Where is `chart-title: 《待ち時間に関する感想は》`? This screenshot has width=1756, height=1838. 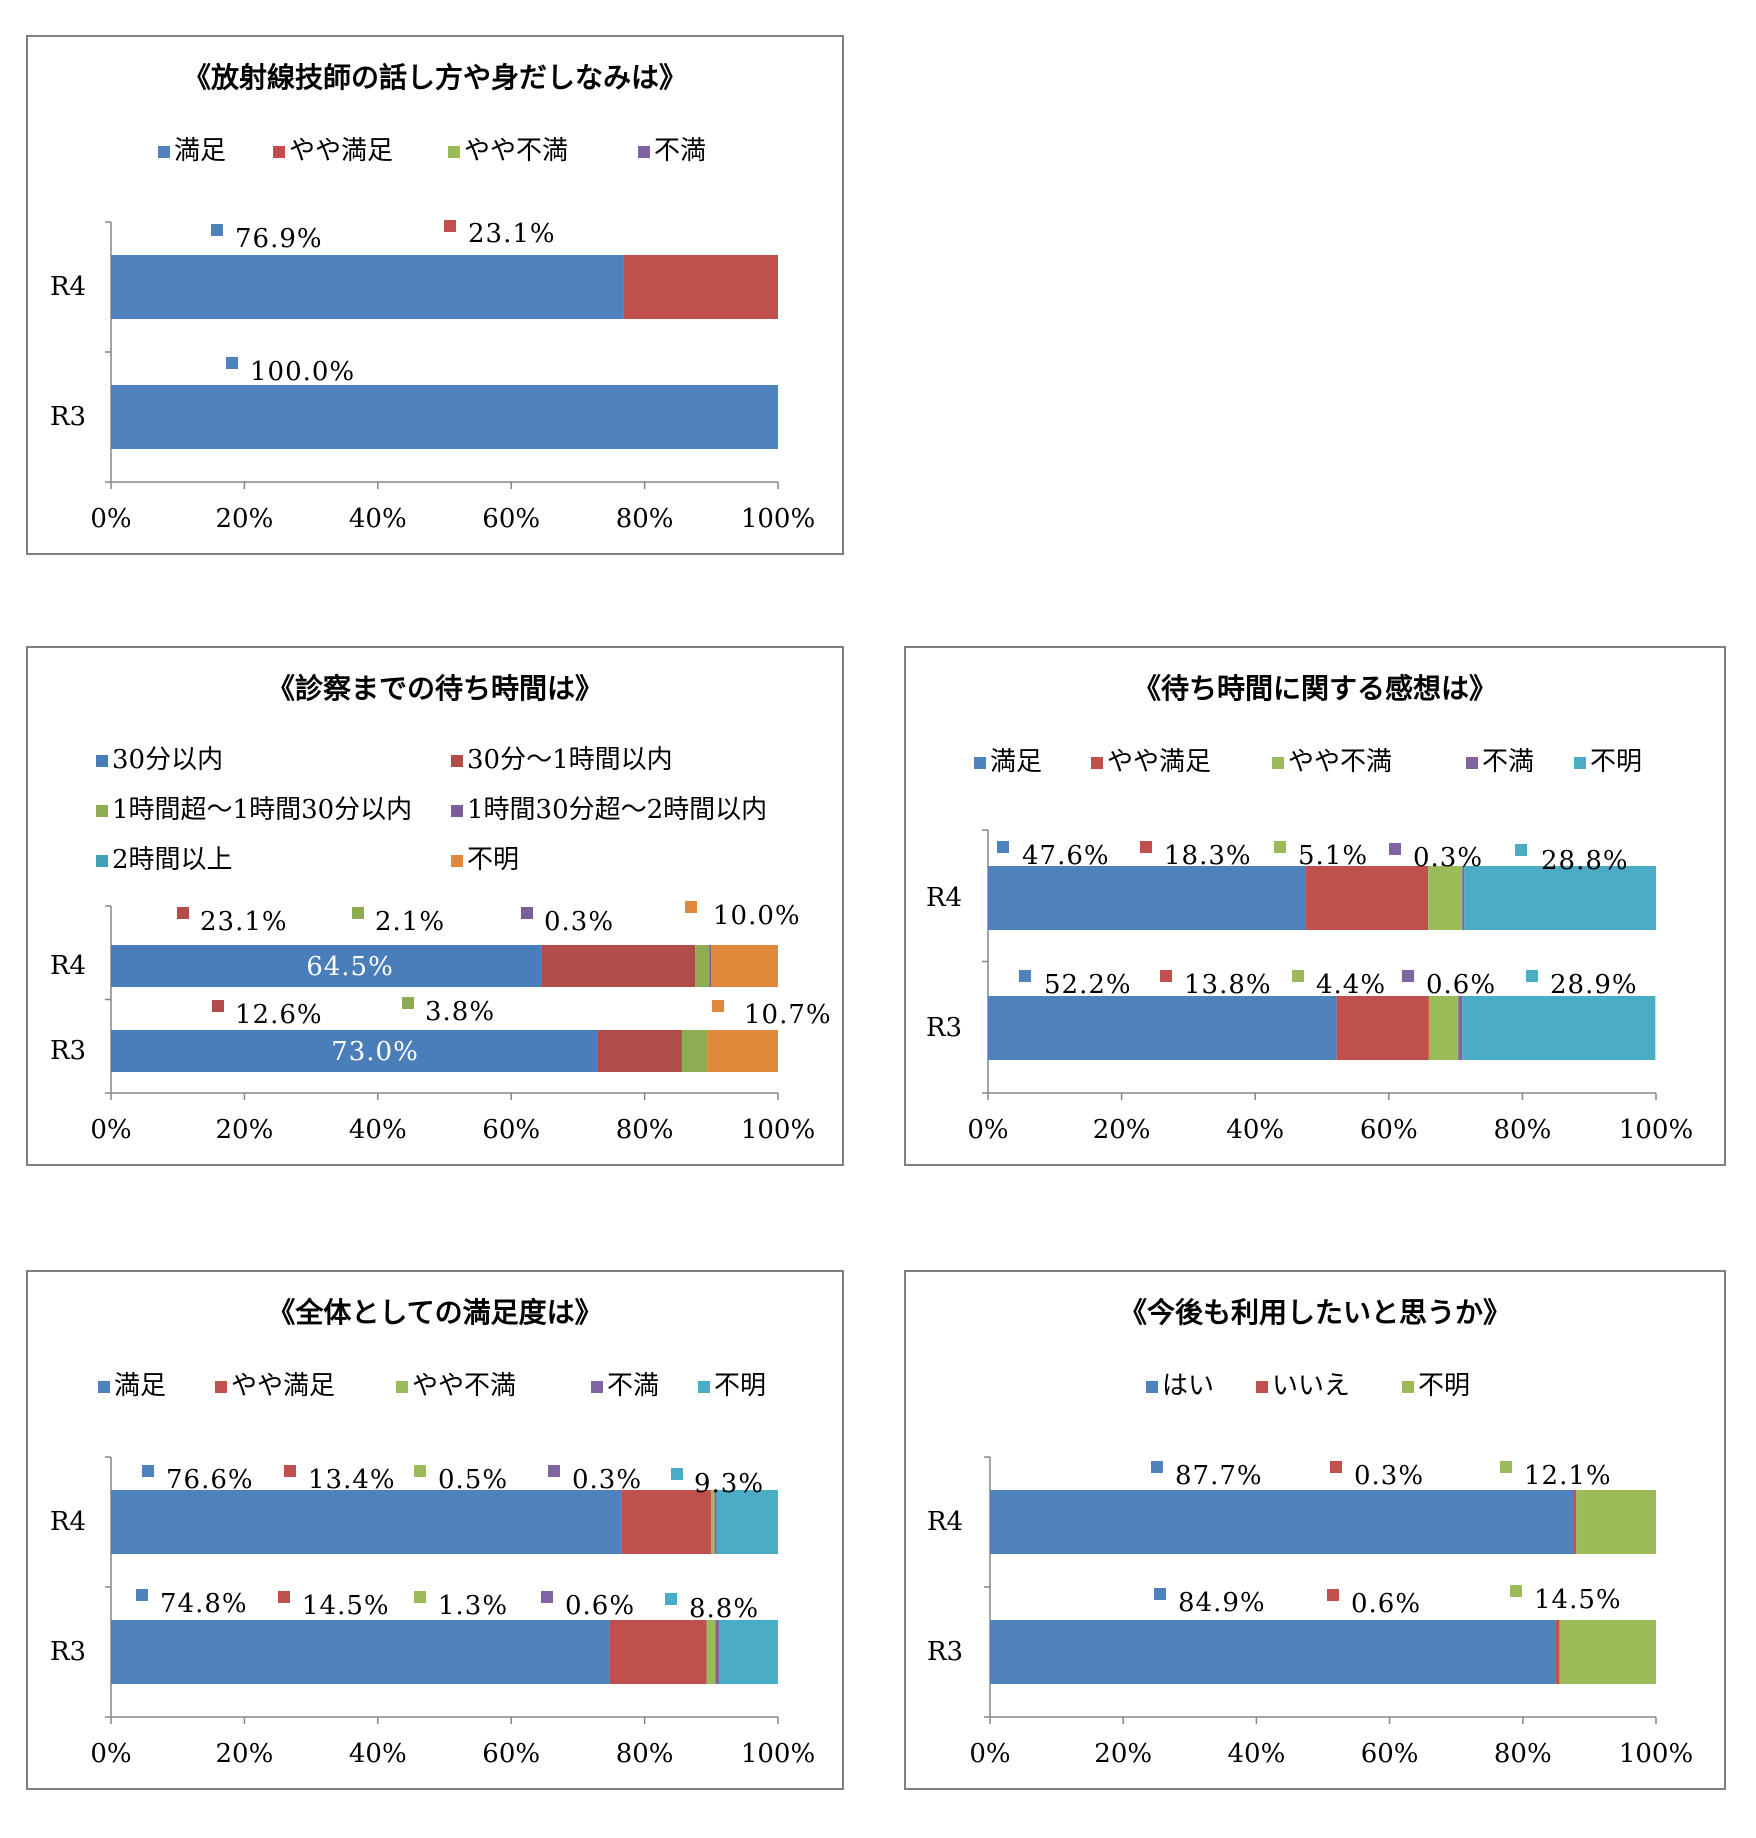
chart-title: 《待ち時間に関する感想は》 is located at coordinates (1315, 688).